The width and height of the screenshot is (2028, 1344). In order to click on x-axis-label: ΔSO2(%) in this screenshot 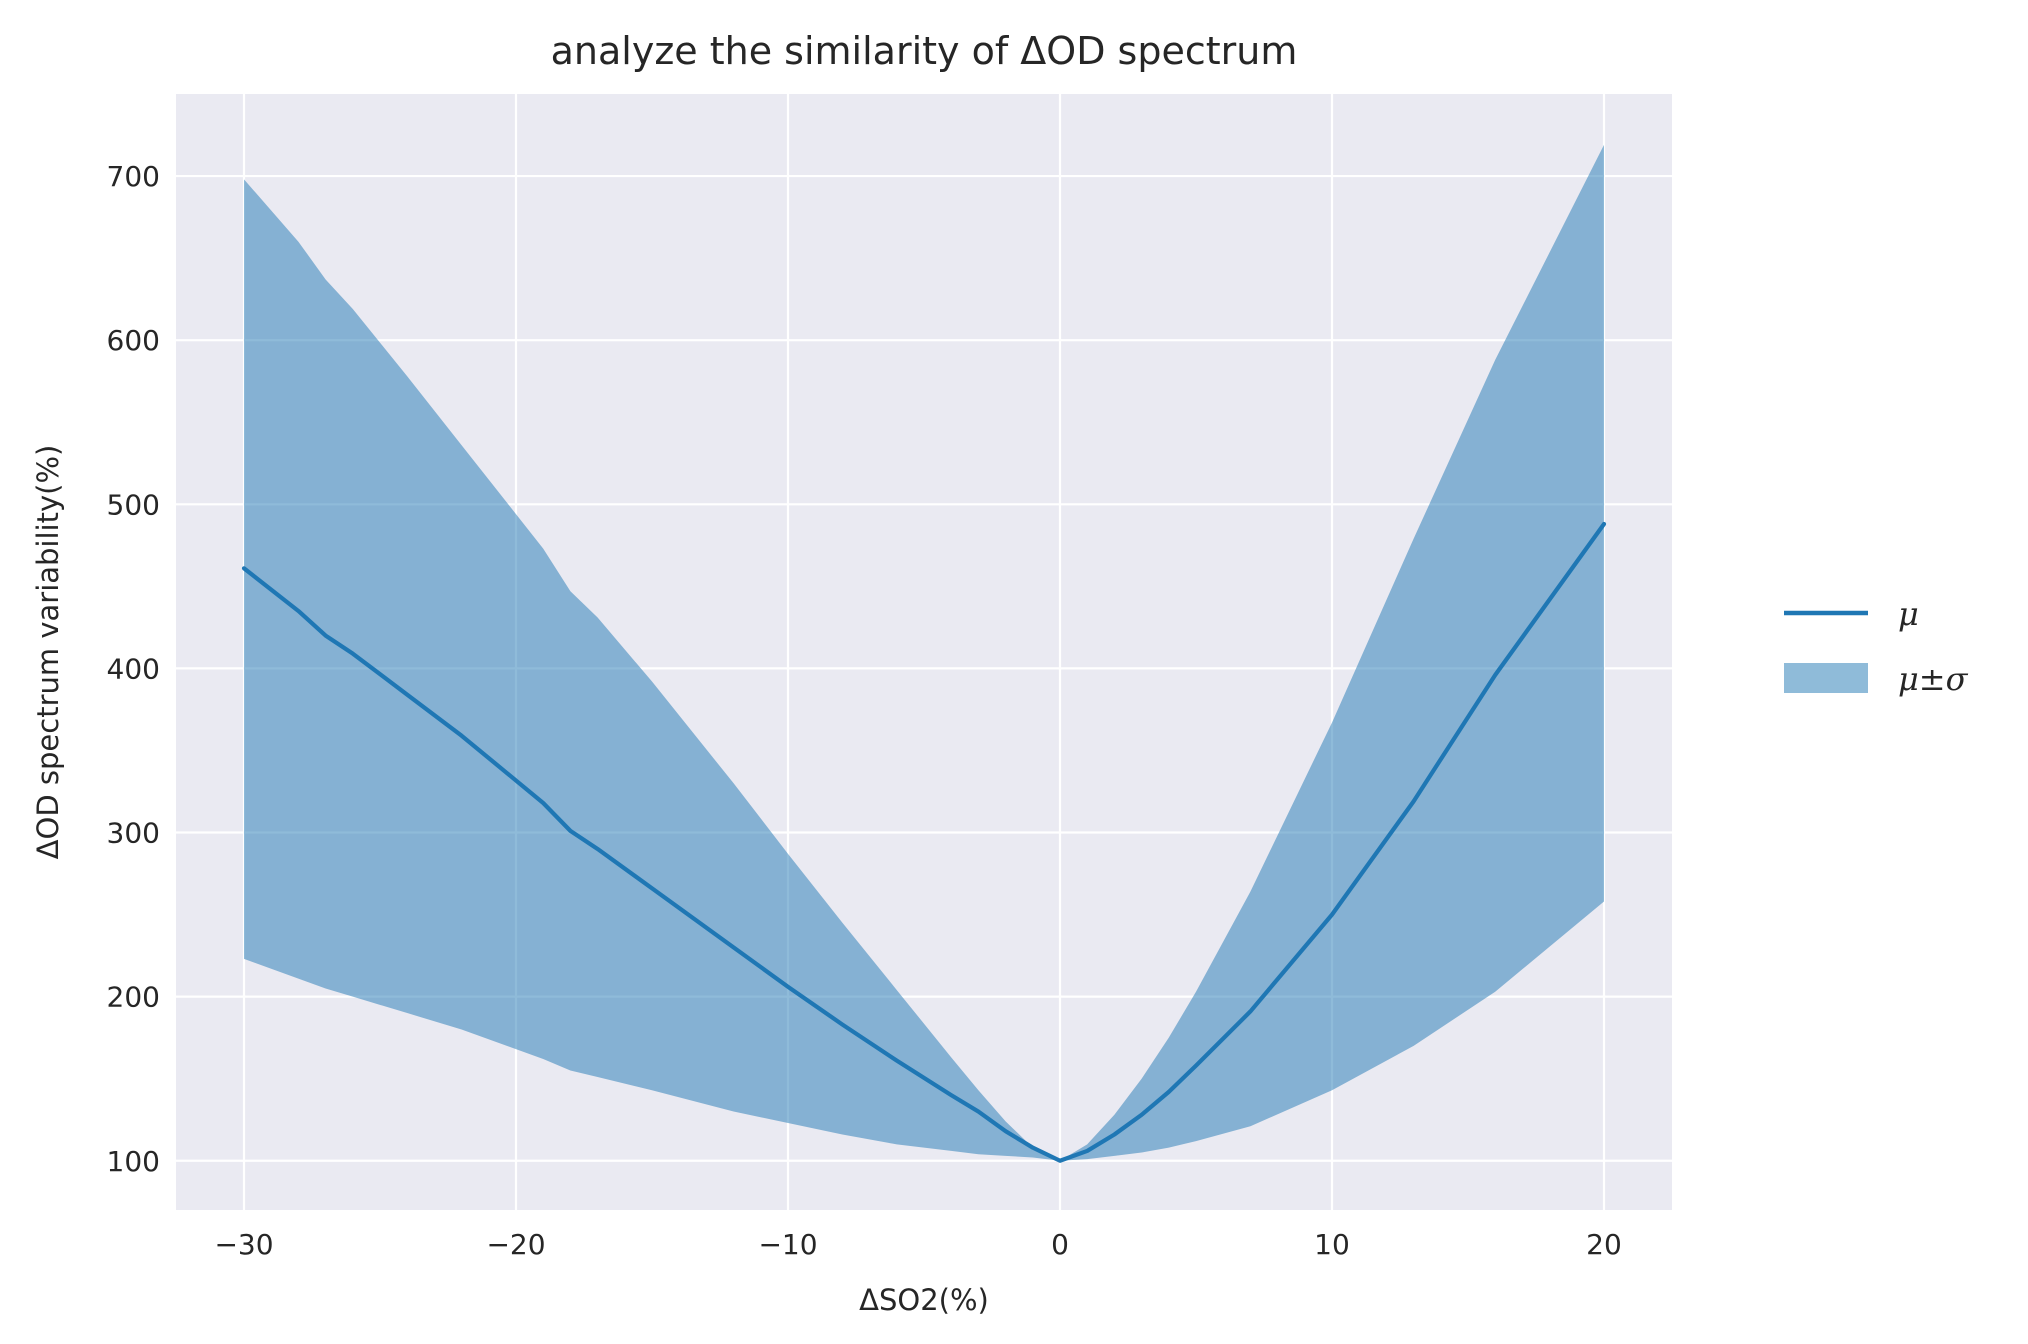, I will do `click(924, 1300)`.